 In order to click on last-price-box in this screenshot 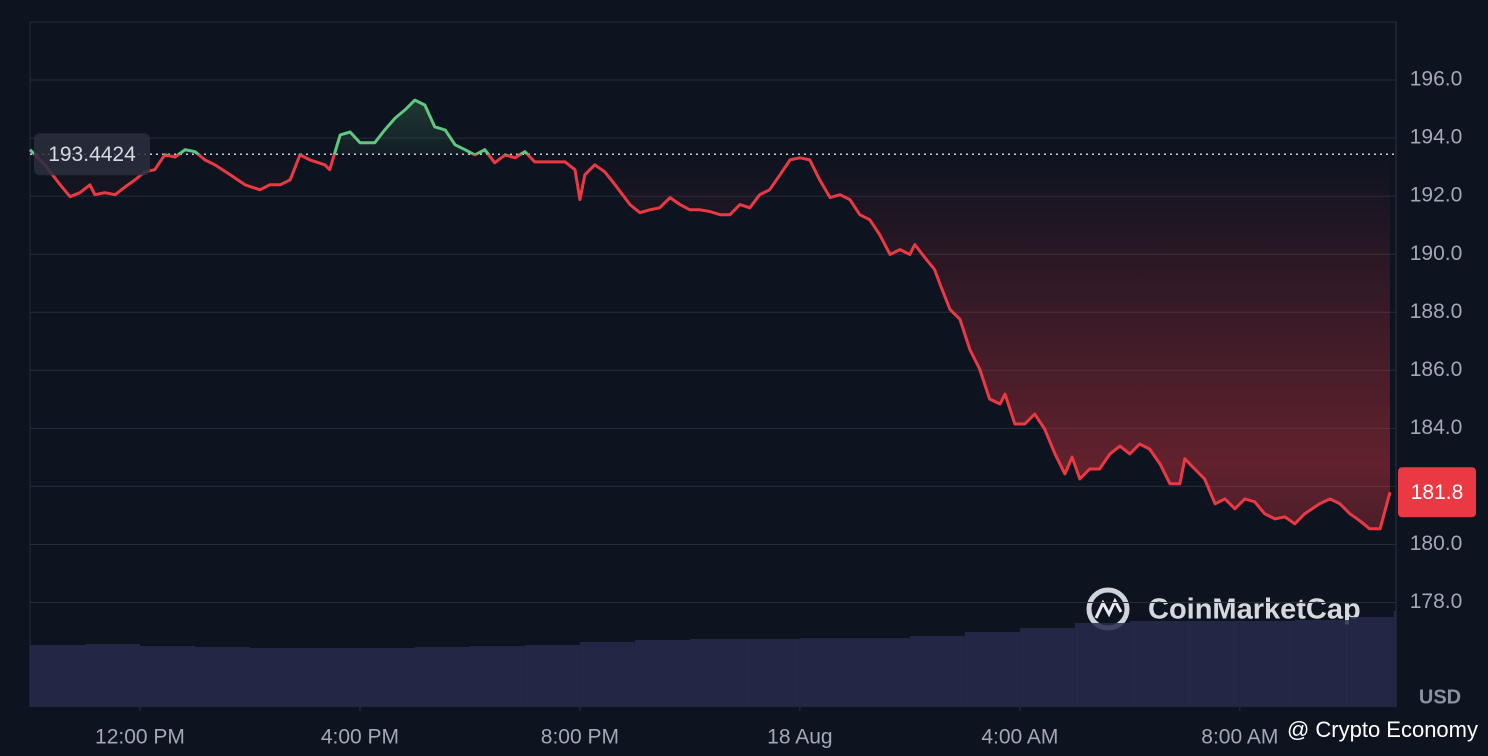, I will do `click(1437, 492)`.